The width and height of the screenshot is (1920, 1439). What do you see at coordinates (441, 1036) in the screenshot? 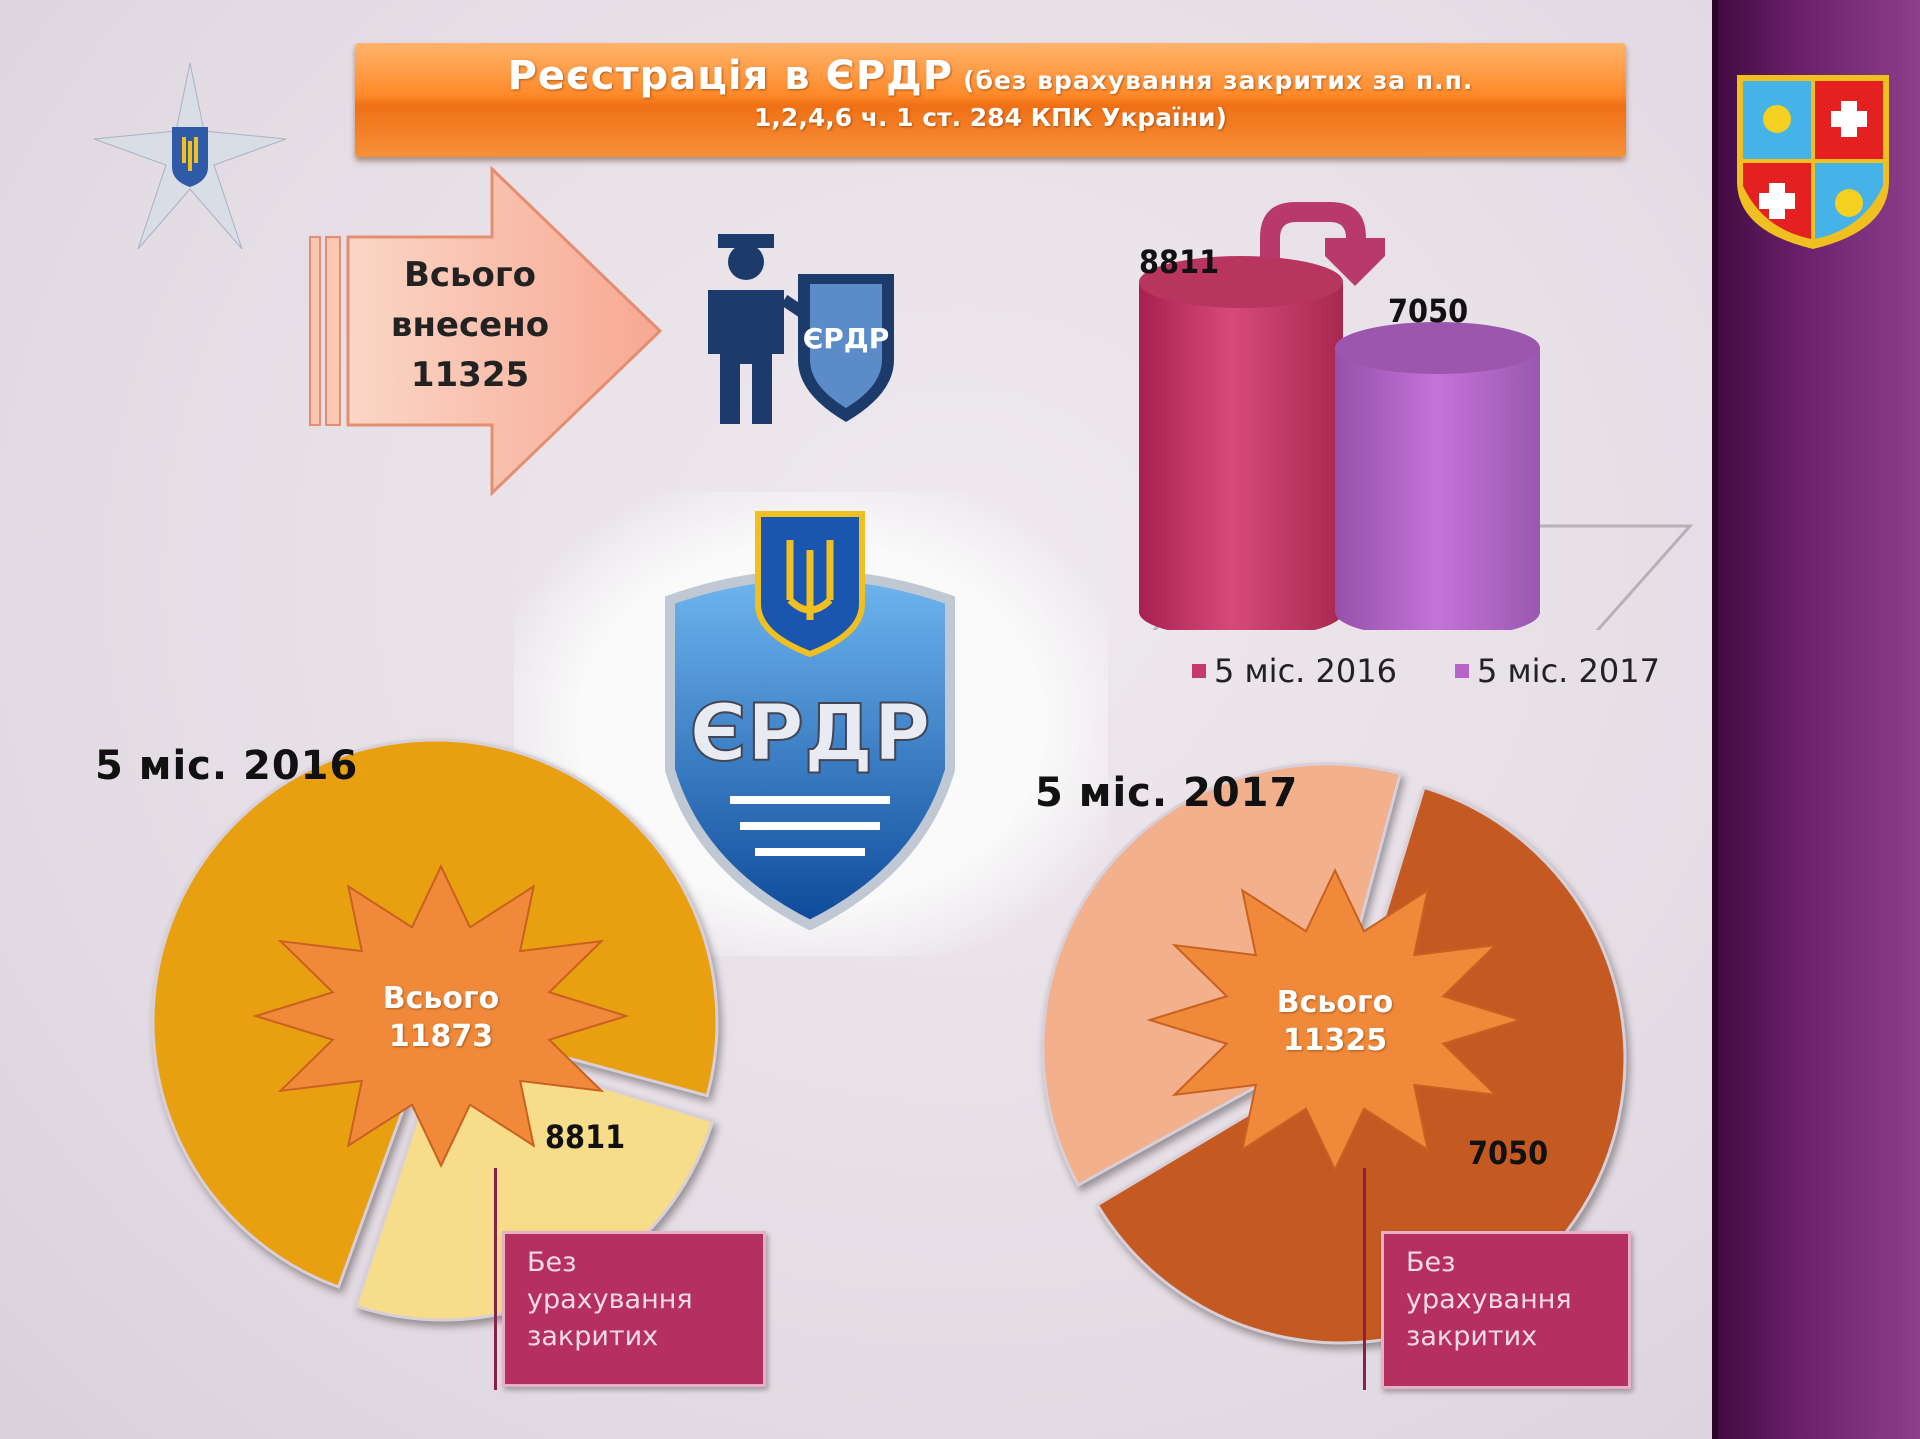
I see `total-value: 11873` at bounding box center [441, 1036].